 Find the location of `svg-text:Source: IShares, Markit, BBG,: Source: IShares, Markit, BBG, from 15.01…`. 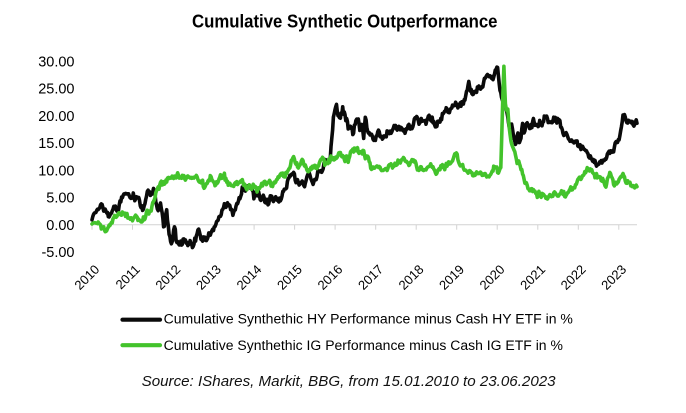

svg-text:Source: IShares, Markit, BBG,: Source: IShares, Markit, BBG, from 15.01… is located at coordinates (349, 382).